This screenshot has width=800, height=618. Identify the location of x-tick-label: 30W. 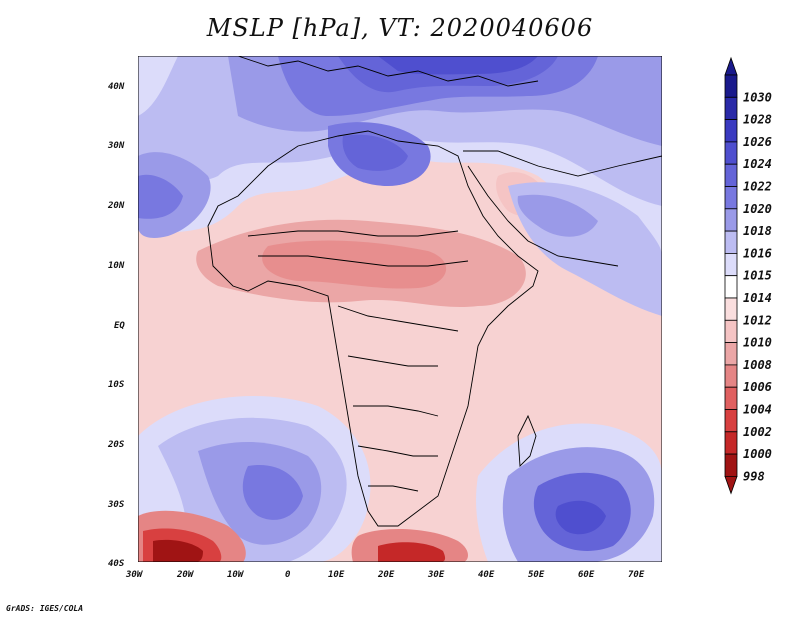
(134, 575).